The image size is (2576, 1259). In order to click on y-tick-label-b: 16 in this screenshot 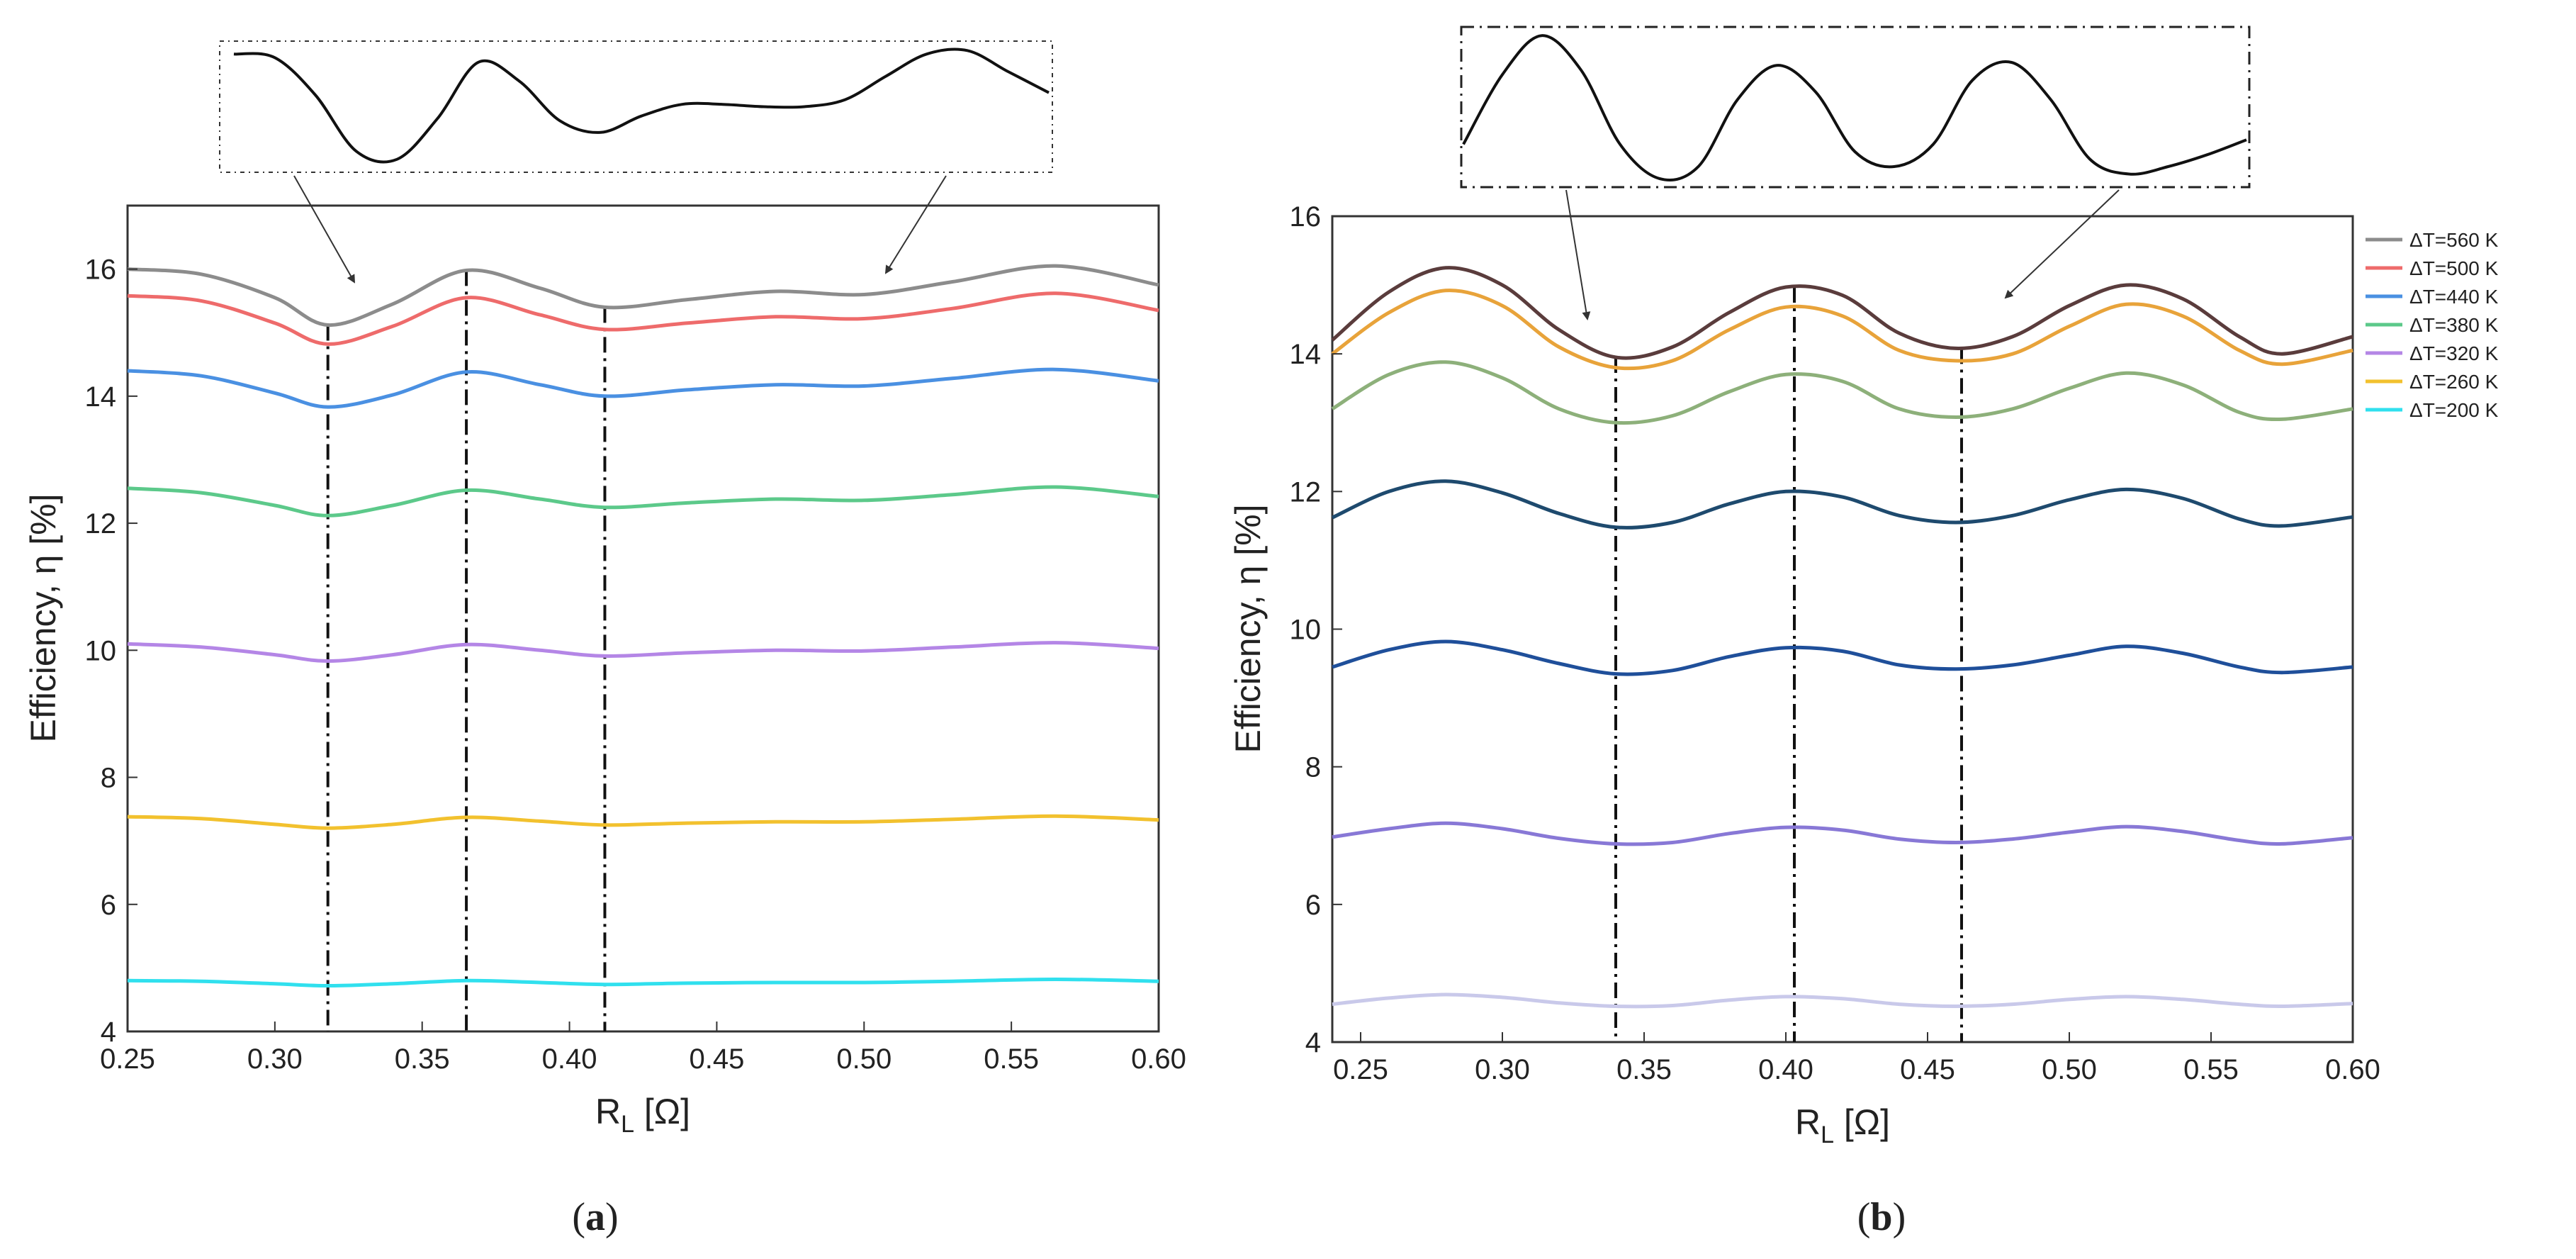, I will do `click(1306, 217)`.